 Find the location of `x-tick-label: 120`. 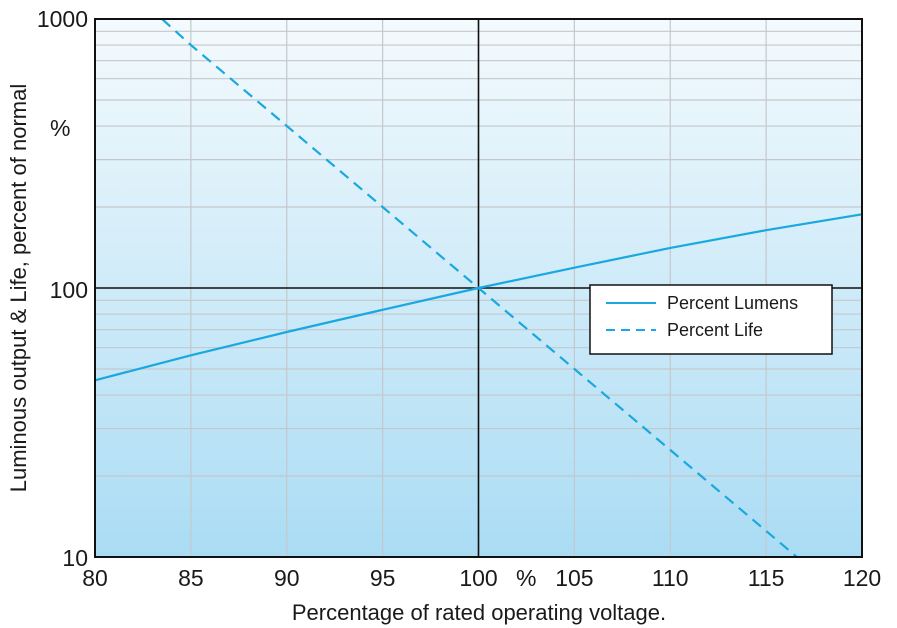

x-tick-label: 120 is located at coordinates (862, 578).